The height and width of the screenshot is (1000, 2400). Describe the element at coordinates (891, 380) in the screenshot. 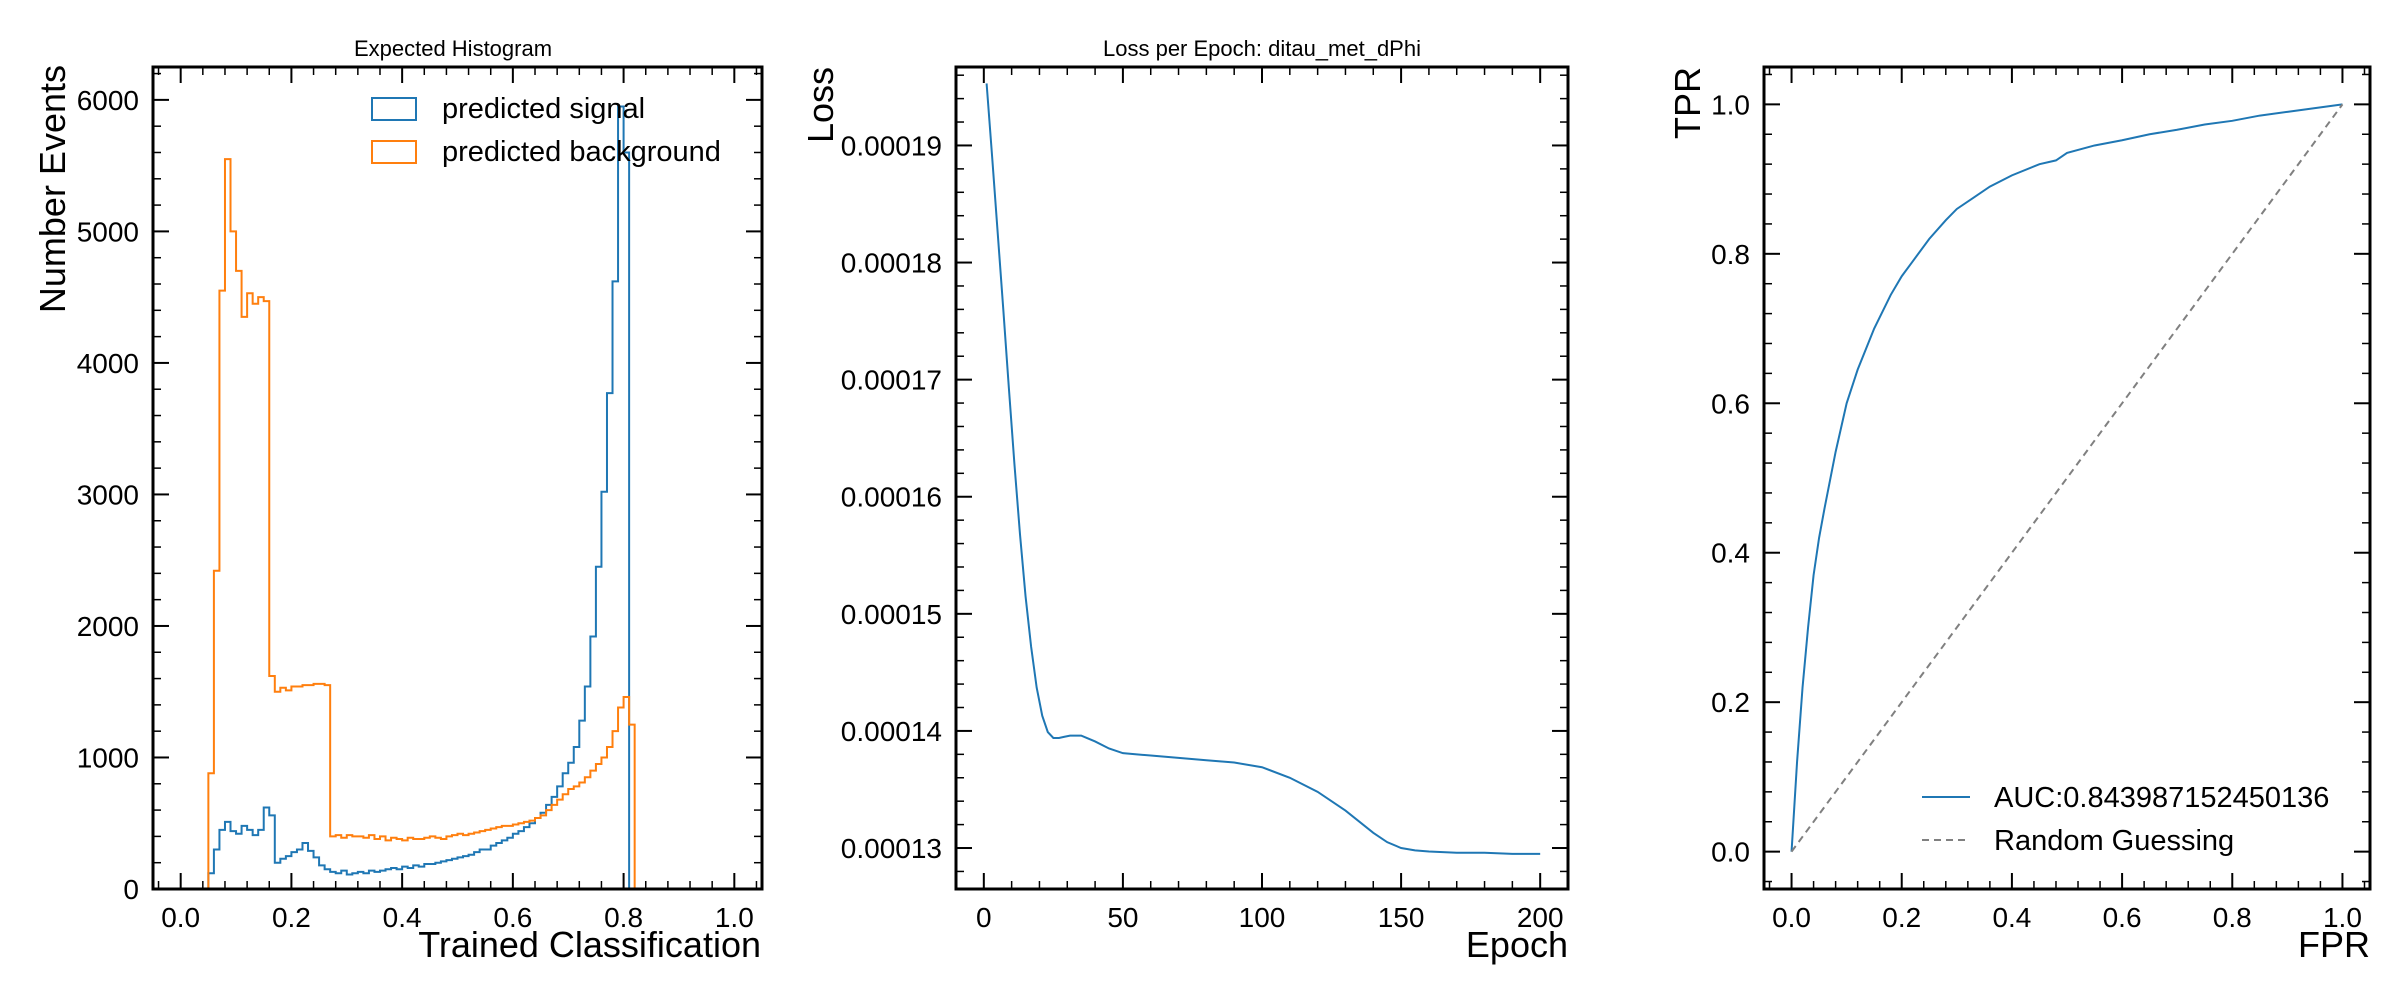

I see `loss-y-tick-label: 0.00017` at that location.